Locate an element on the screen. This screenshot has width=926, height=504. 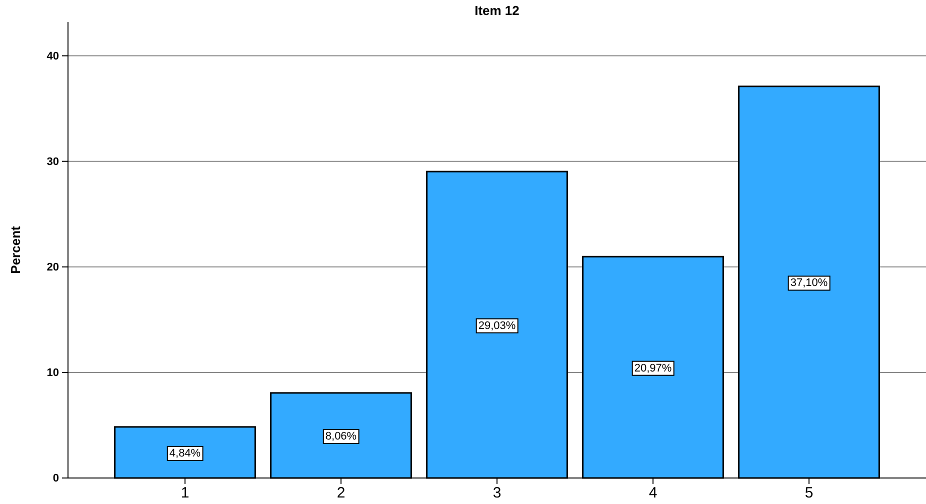
x-tick-label: 1 is located at coordinates (185, 493).